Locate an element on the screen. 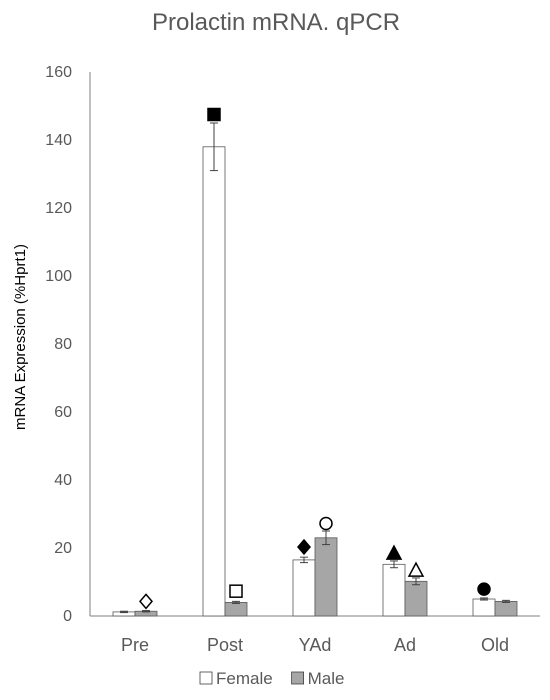 This screenshot has width=550, height=700. bar-male-ad is located at coordinates (416, 598).